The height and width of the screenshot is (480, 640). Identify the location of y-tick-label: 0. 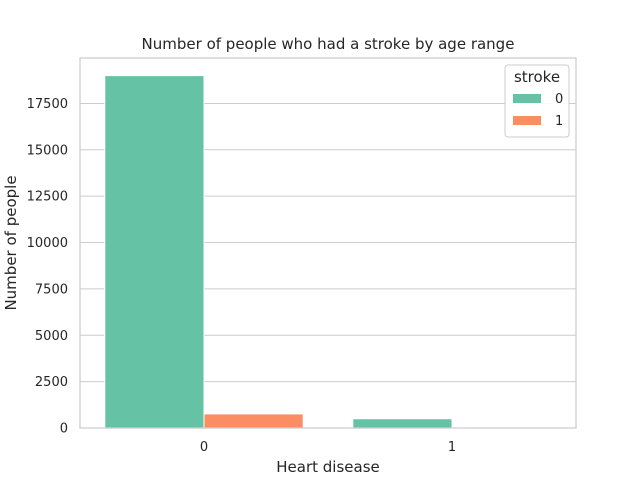
(64, 429).